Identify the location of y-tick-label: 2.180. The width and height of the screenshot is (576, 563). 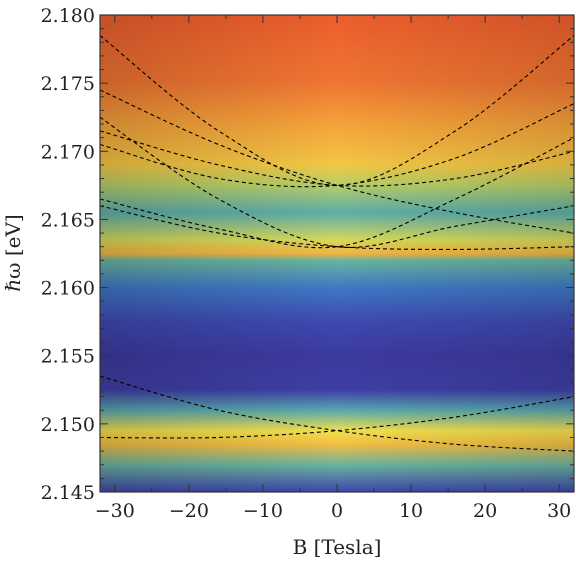
(68, 16).